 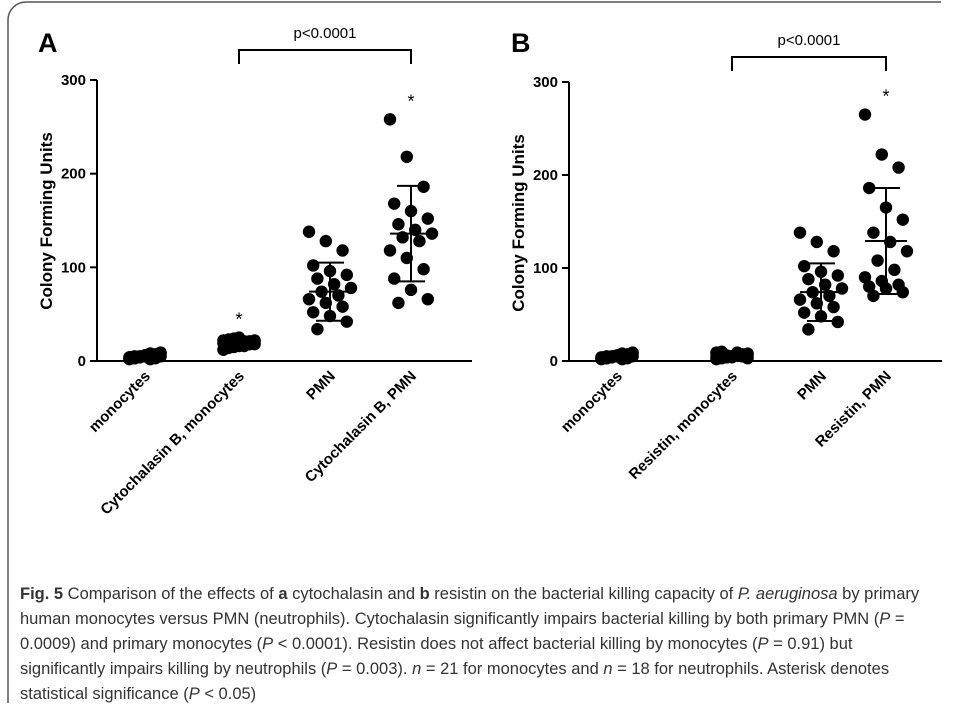 What do you see at coordinates (744, 594) in the screenshot?
I see `caption-species-genus: P.` at bounding box center [744, 594].